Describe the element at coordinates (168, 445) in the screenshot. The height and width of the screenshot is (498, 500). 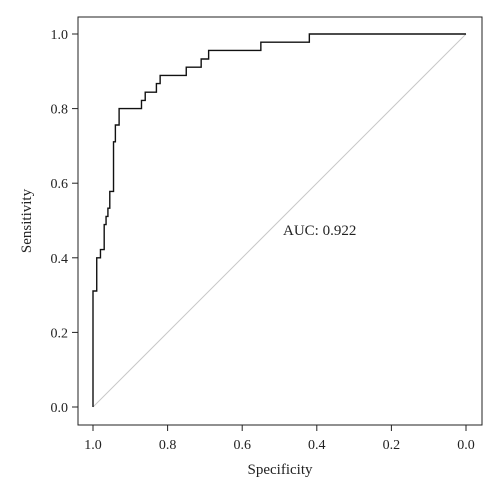
I see `x-tick-label: 0.8` at that location.